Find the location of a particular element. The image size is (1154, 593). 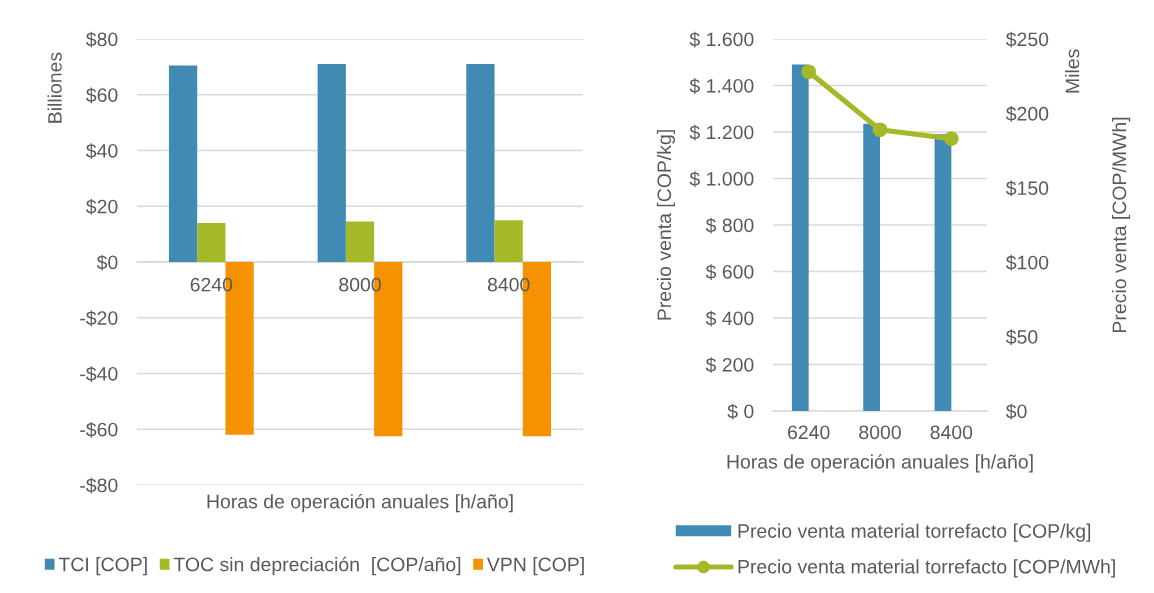

y-tick-label: $ 1.000 is located at coordinates (721, 179).